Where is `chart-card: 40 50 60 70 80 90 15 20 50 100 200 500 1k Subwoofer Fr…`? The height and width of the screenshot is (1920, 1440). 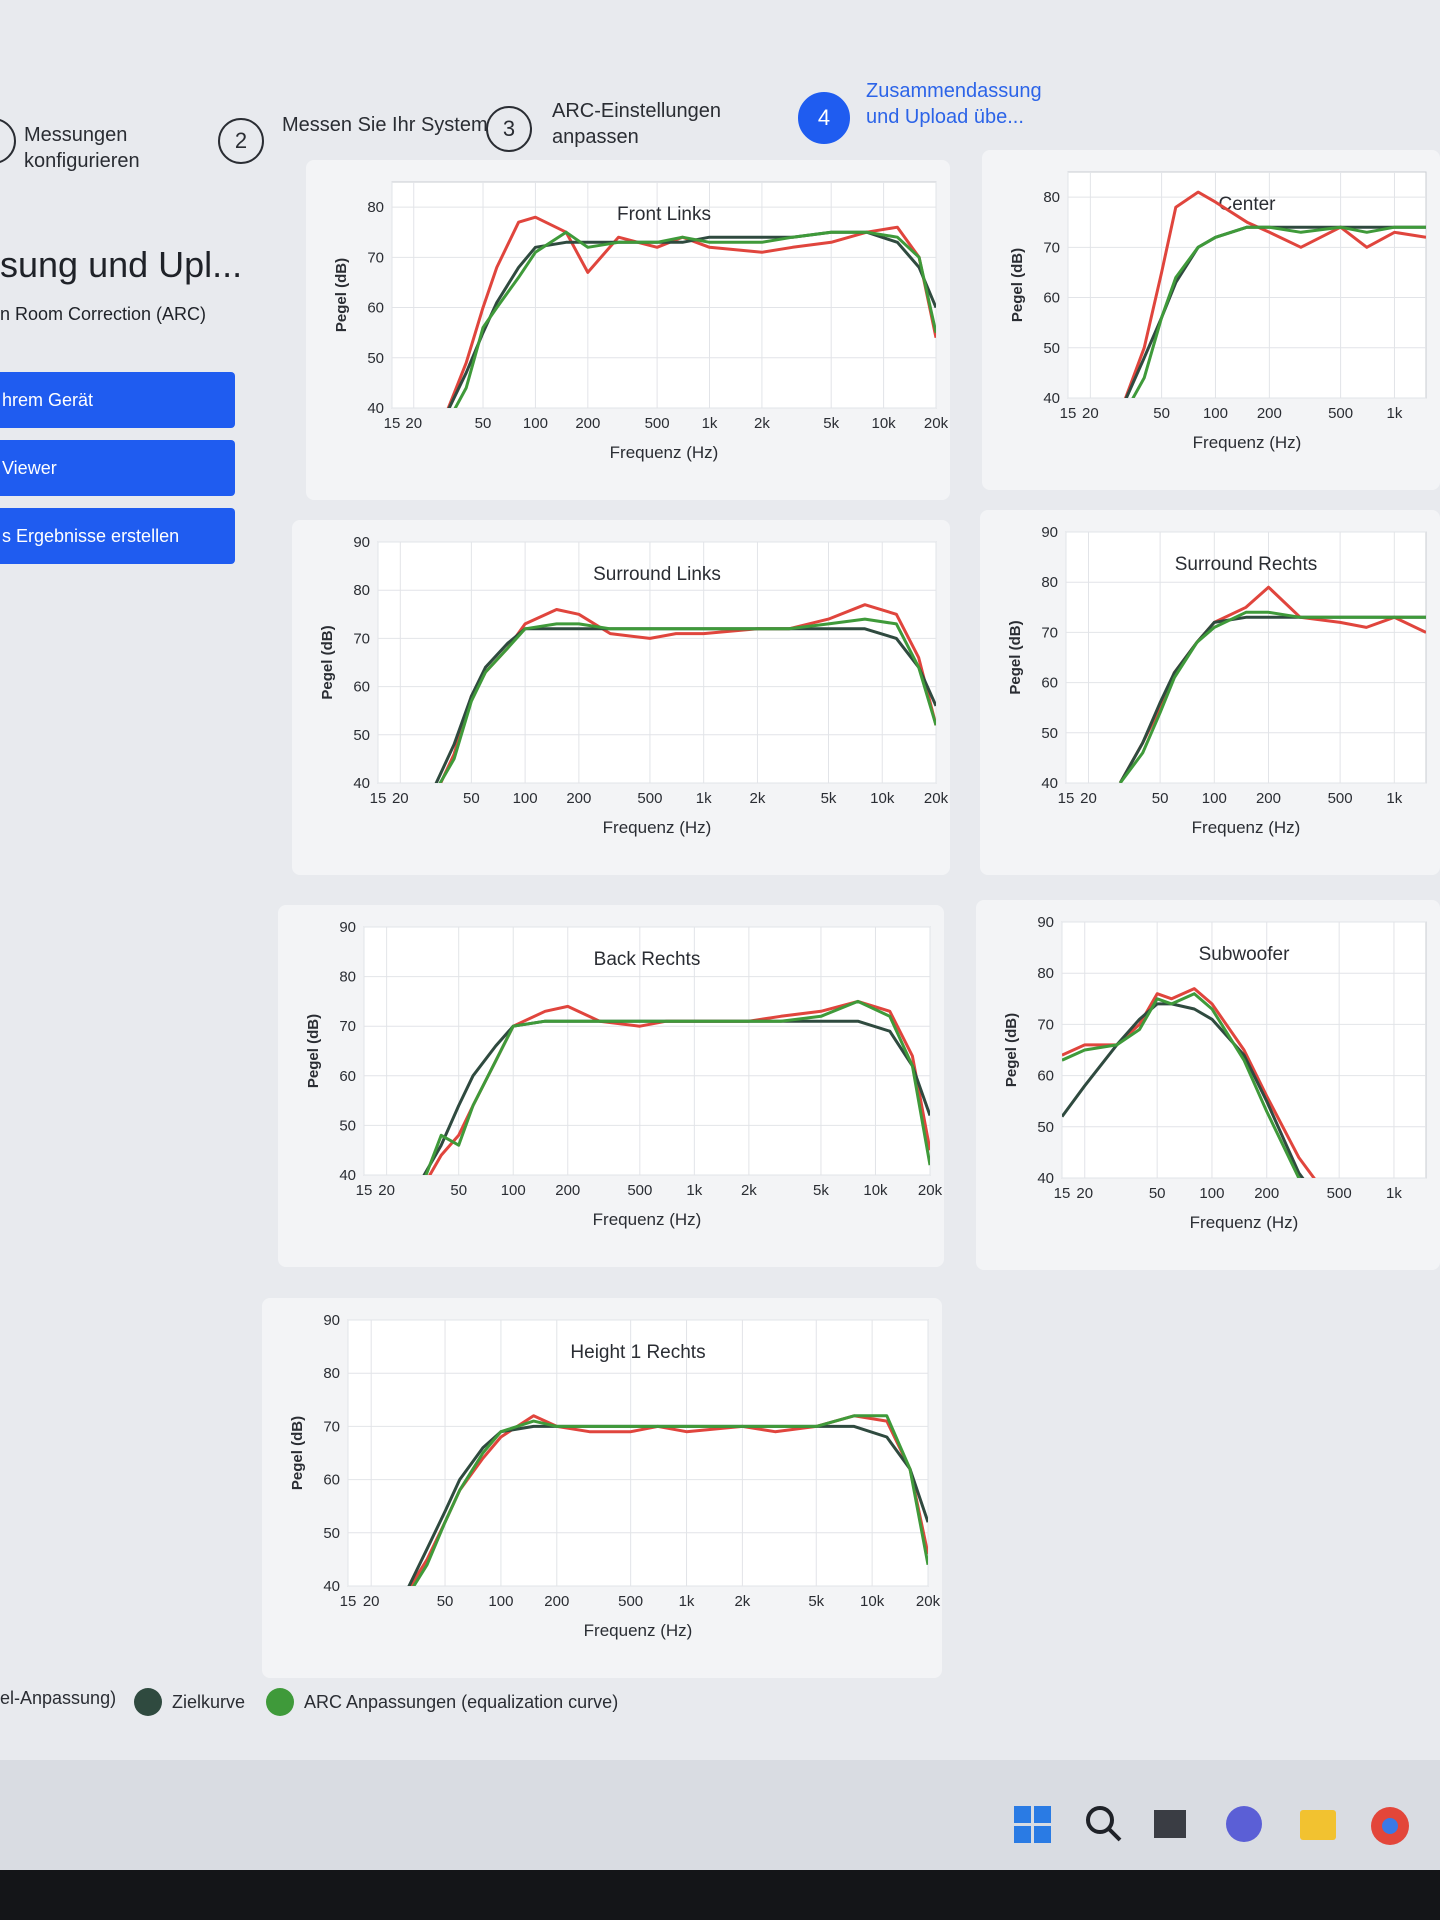 chart-card: 40 50 60 70 80 90 15 20 50 100 200 500 1k Subwoofer Fr… is located at coordinates (1208, 1085).